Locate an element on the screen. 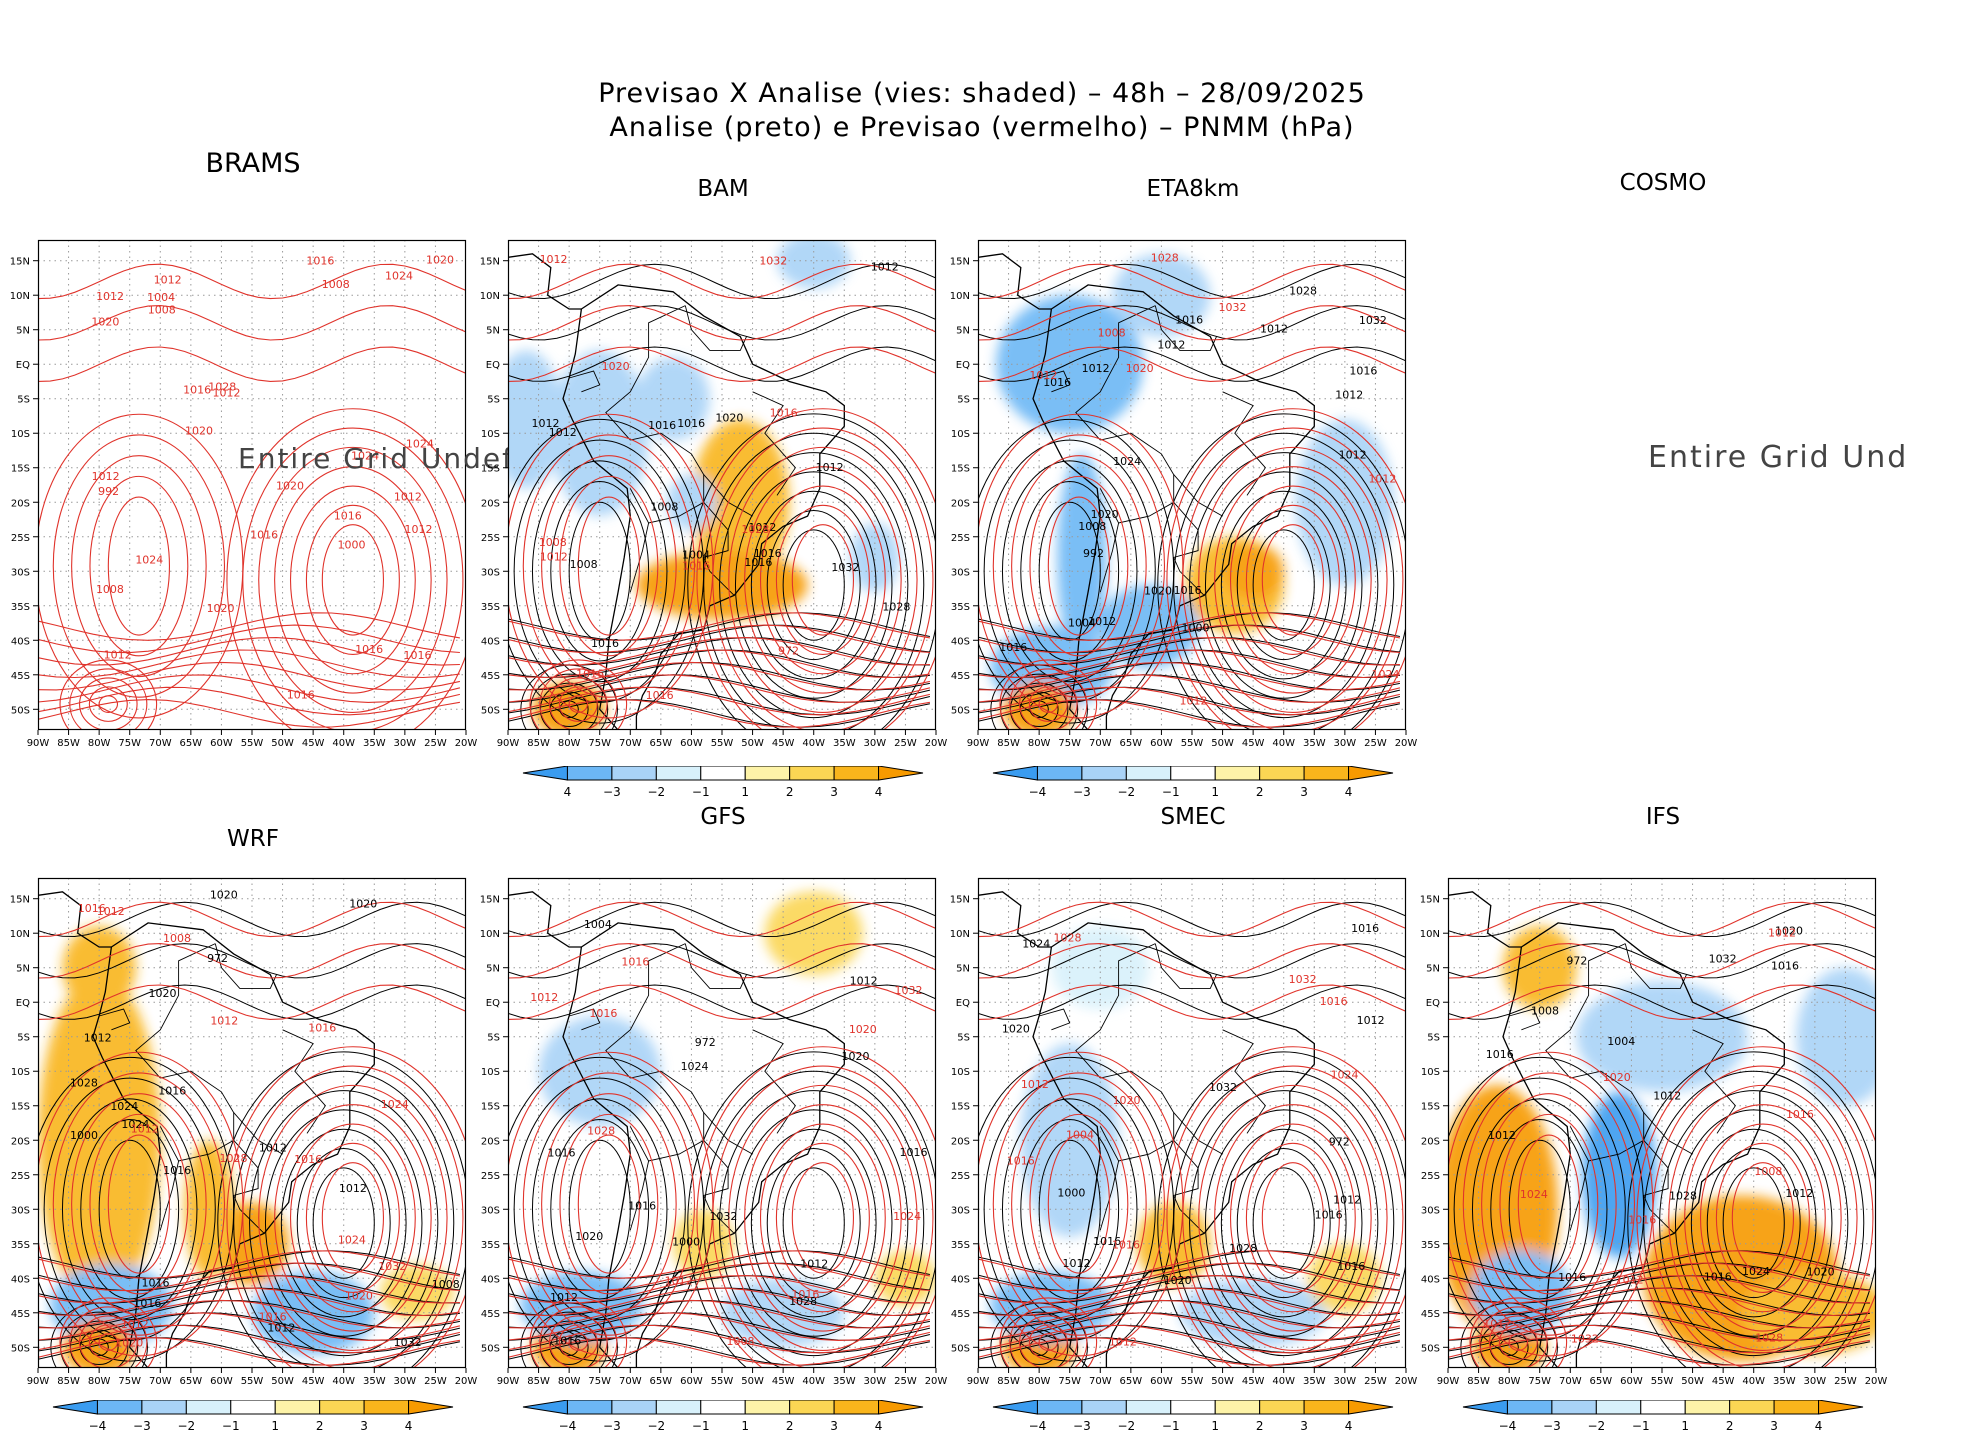  lat-tick-label: 25S is located at coordinates (1430, 1176).